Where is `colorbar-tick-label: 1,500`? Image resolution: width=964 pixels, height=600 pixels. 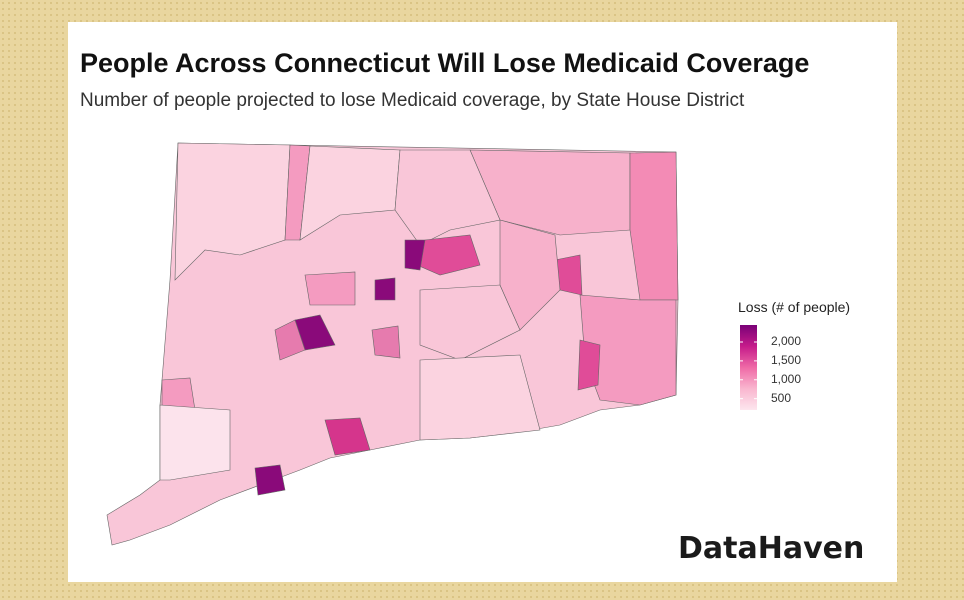 colorbar-tick-label: 1,500 is located at coordinates (786, 360).